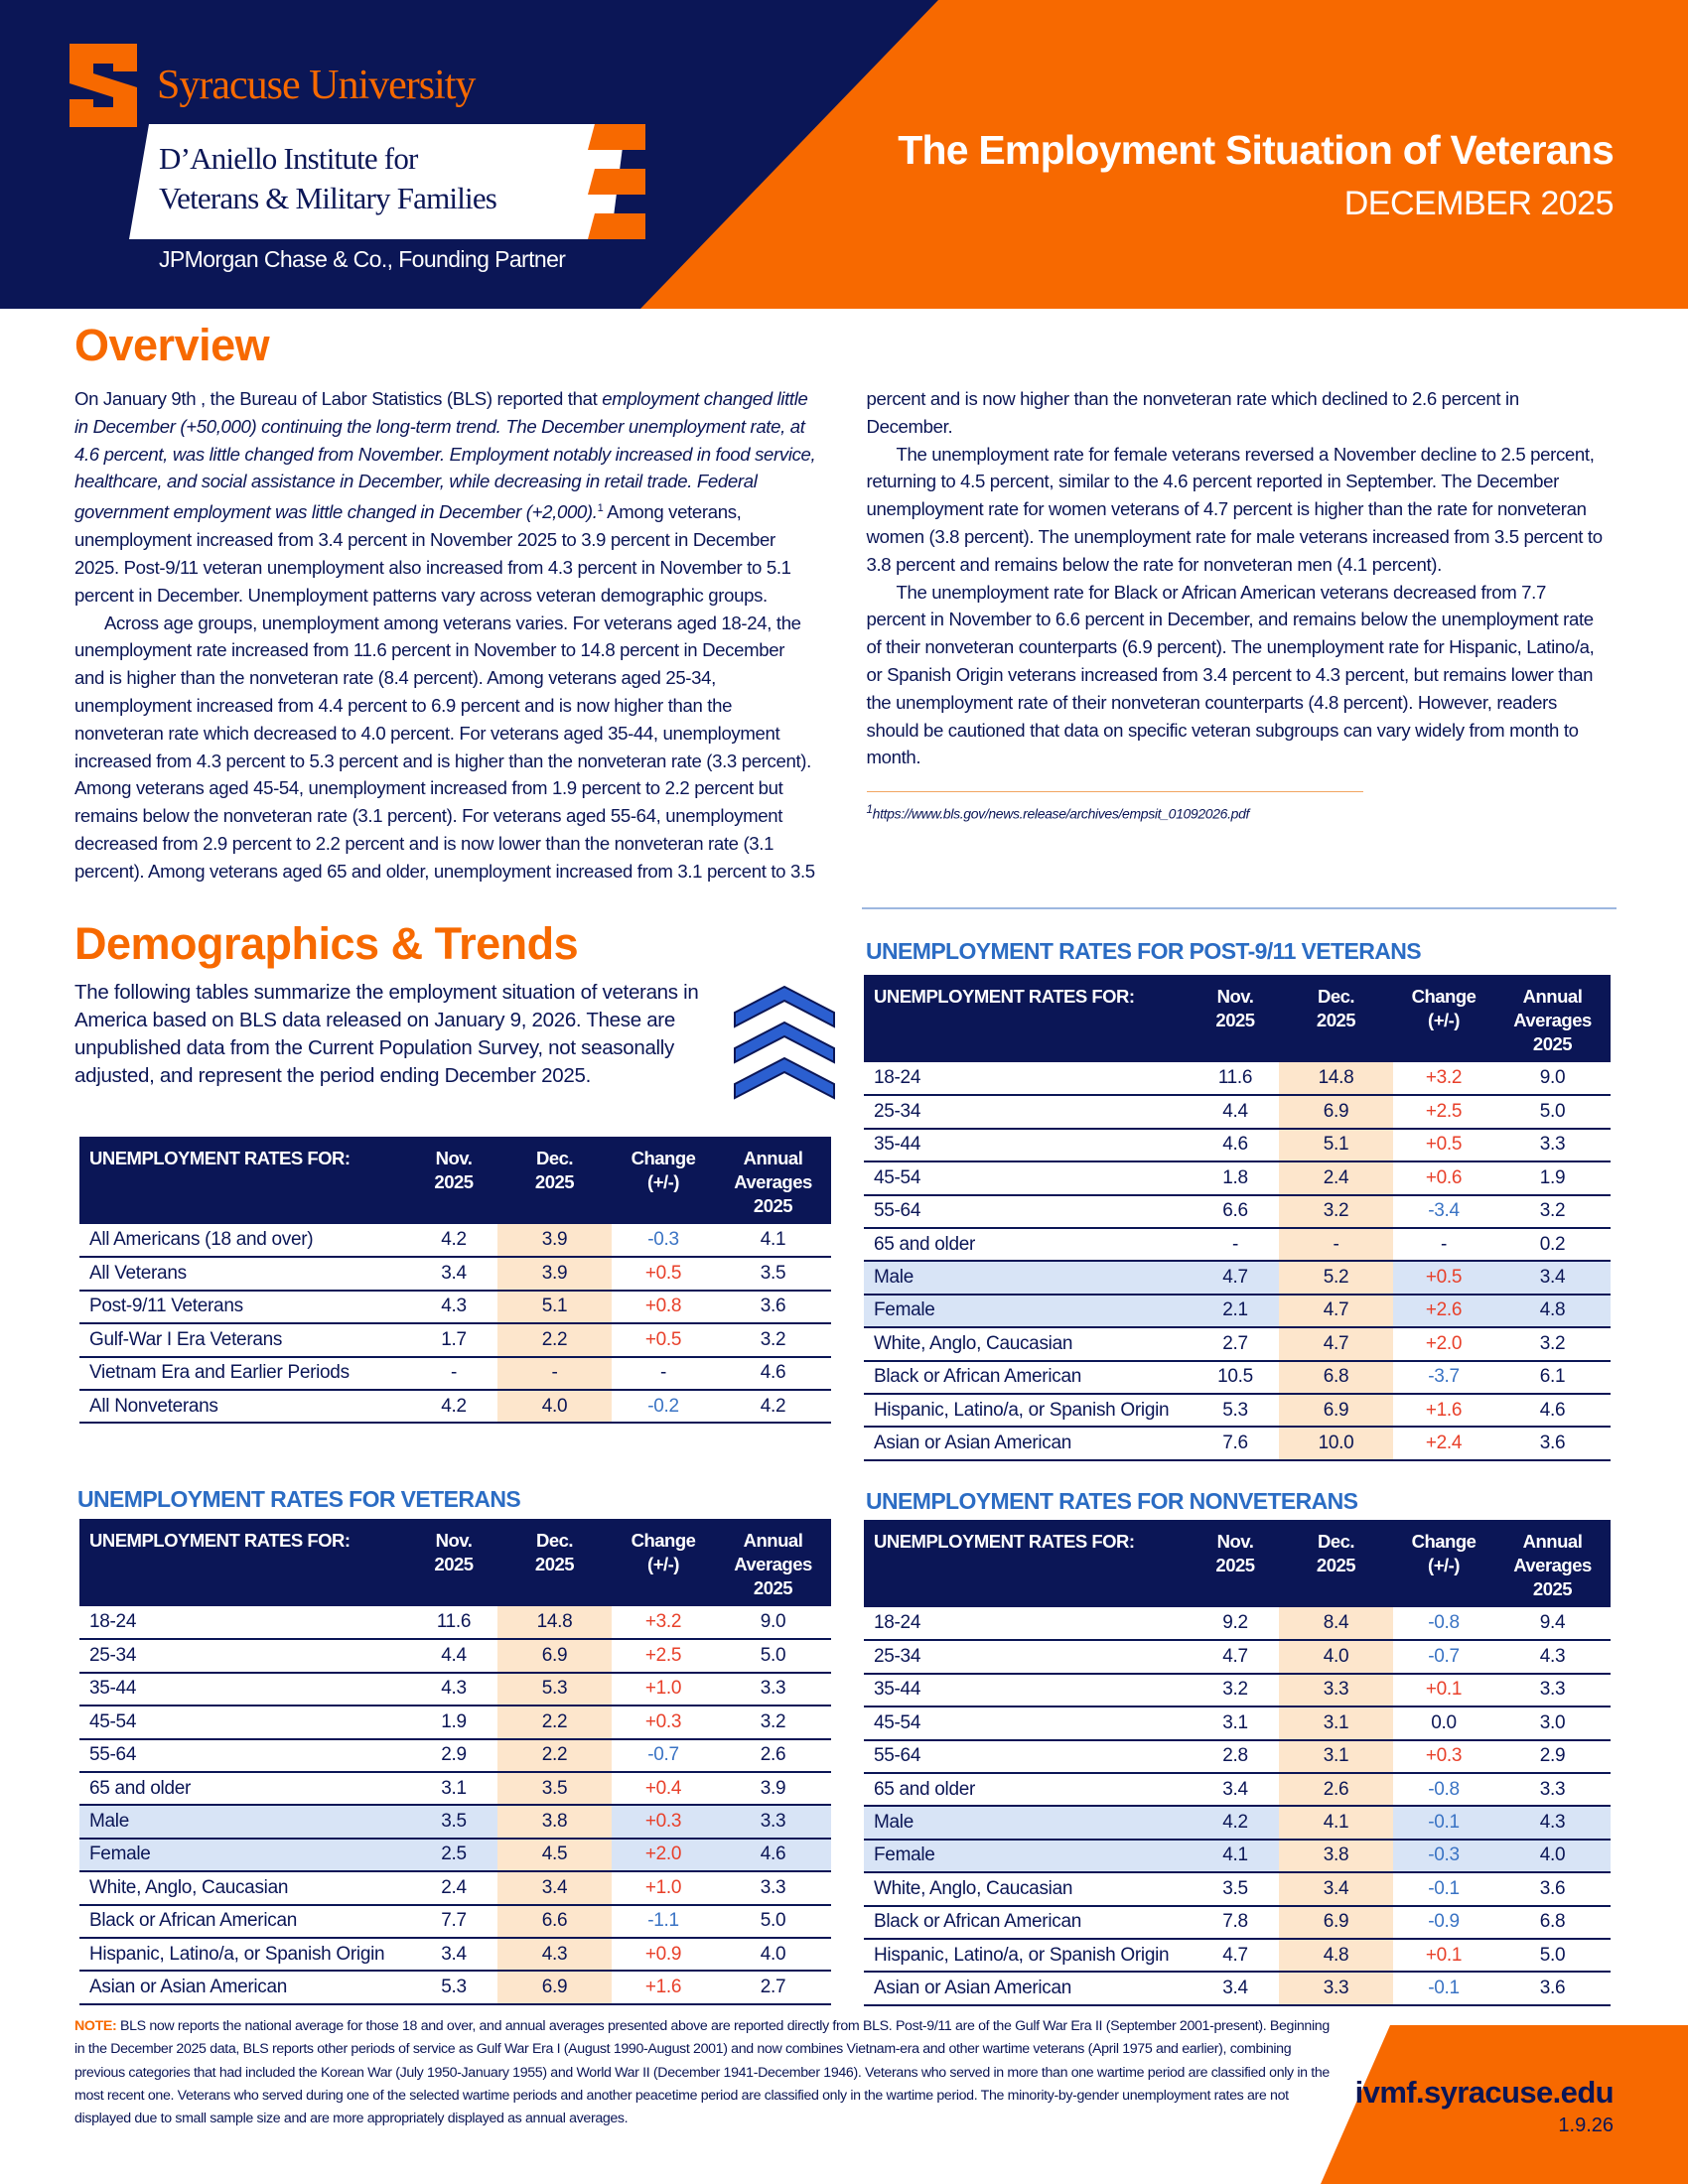 The width and height of the screenshot is (1688, 2184). Describe the element at coordinates (455, 1689) in the screenshot. I see `table-row: 35-44 4.3 5.3 +1.0 3.3` at that location.